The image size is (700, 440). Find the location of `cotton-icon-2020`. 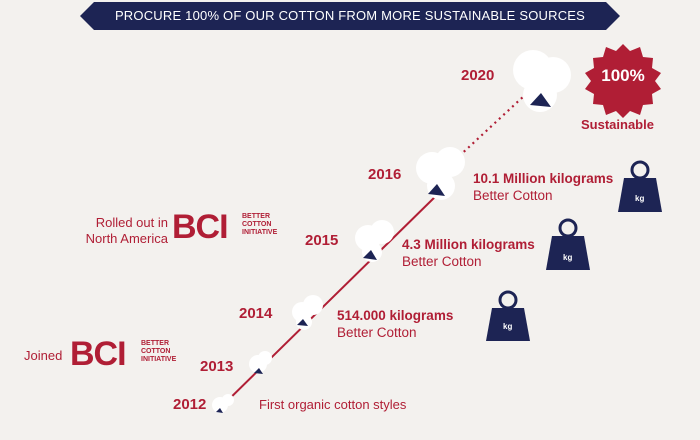

cotton-icon-2020 is located at coordinates (542, 81).